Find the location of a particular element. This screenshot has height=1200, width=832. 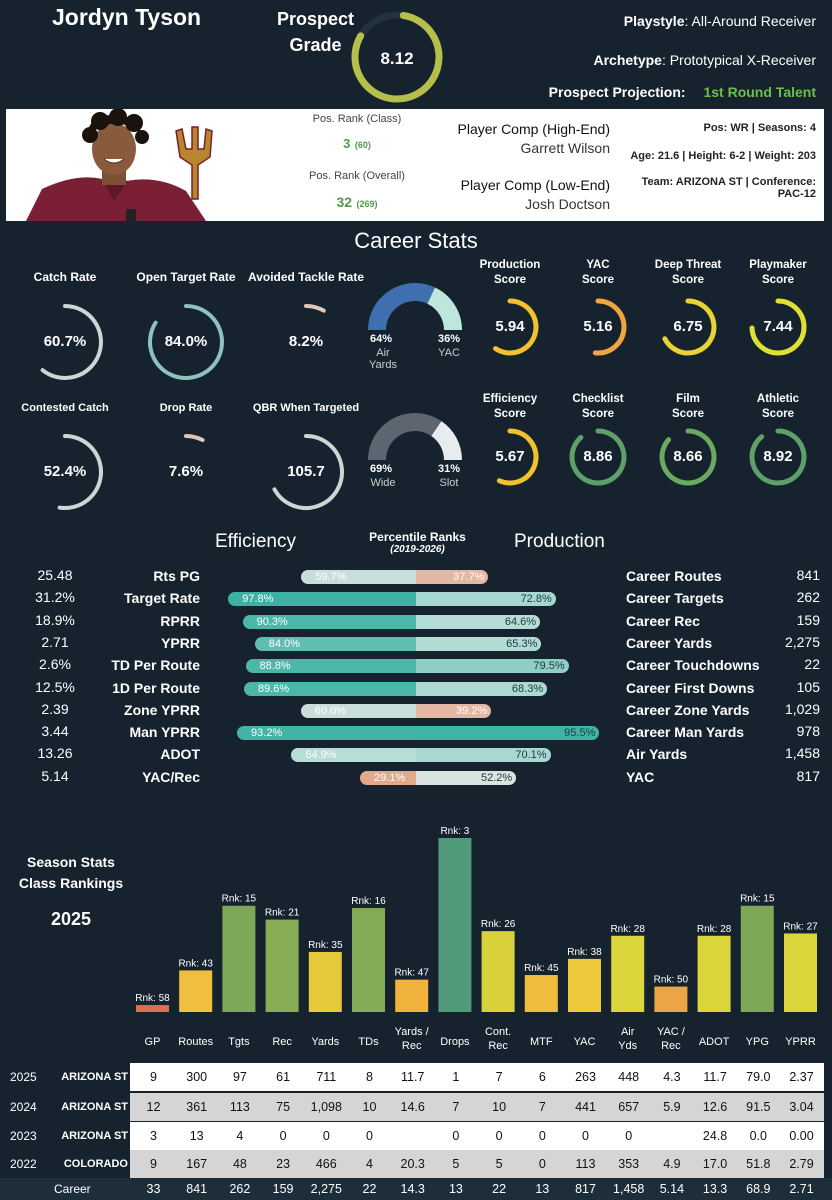

score-value: 7.44 is located at coordinates (778, 326).